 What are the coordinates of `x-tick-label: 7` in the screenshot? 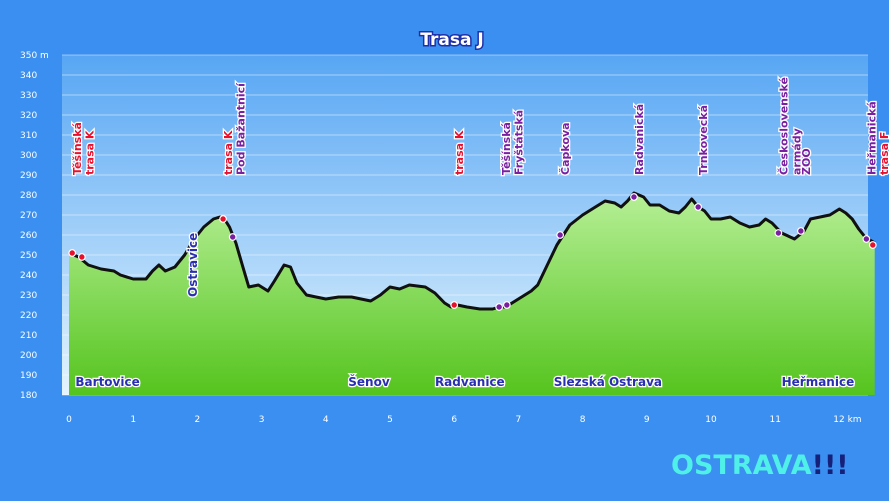 It's located at (519, 420).